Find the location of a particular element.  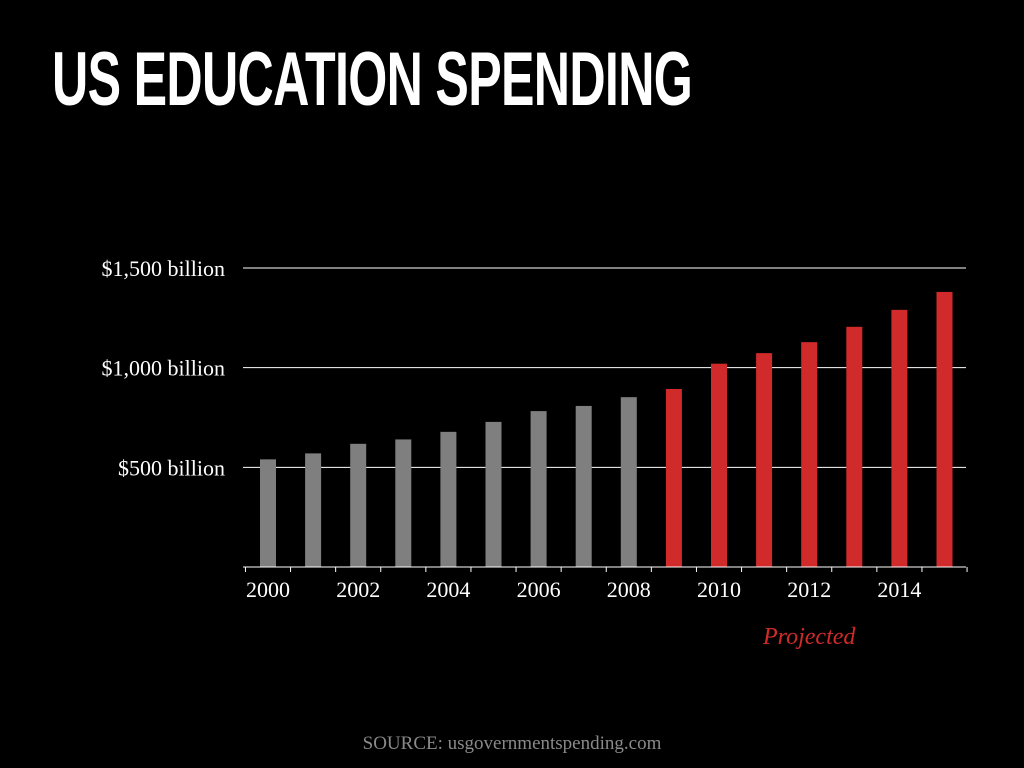

x-tick-label: 2014 is located at coordinates (899, 589).